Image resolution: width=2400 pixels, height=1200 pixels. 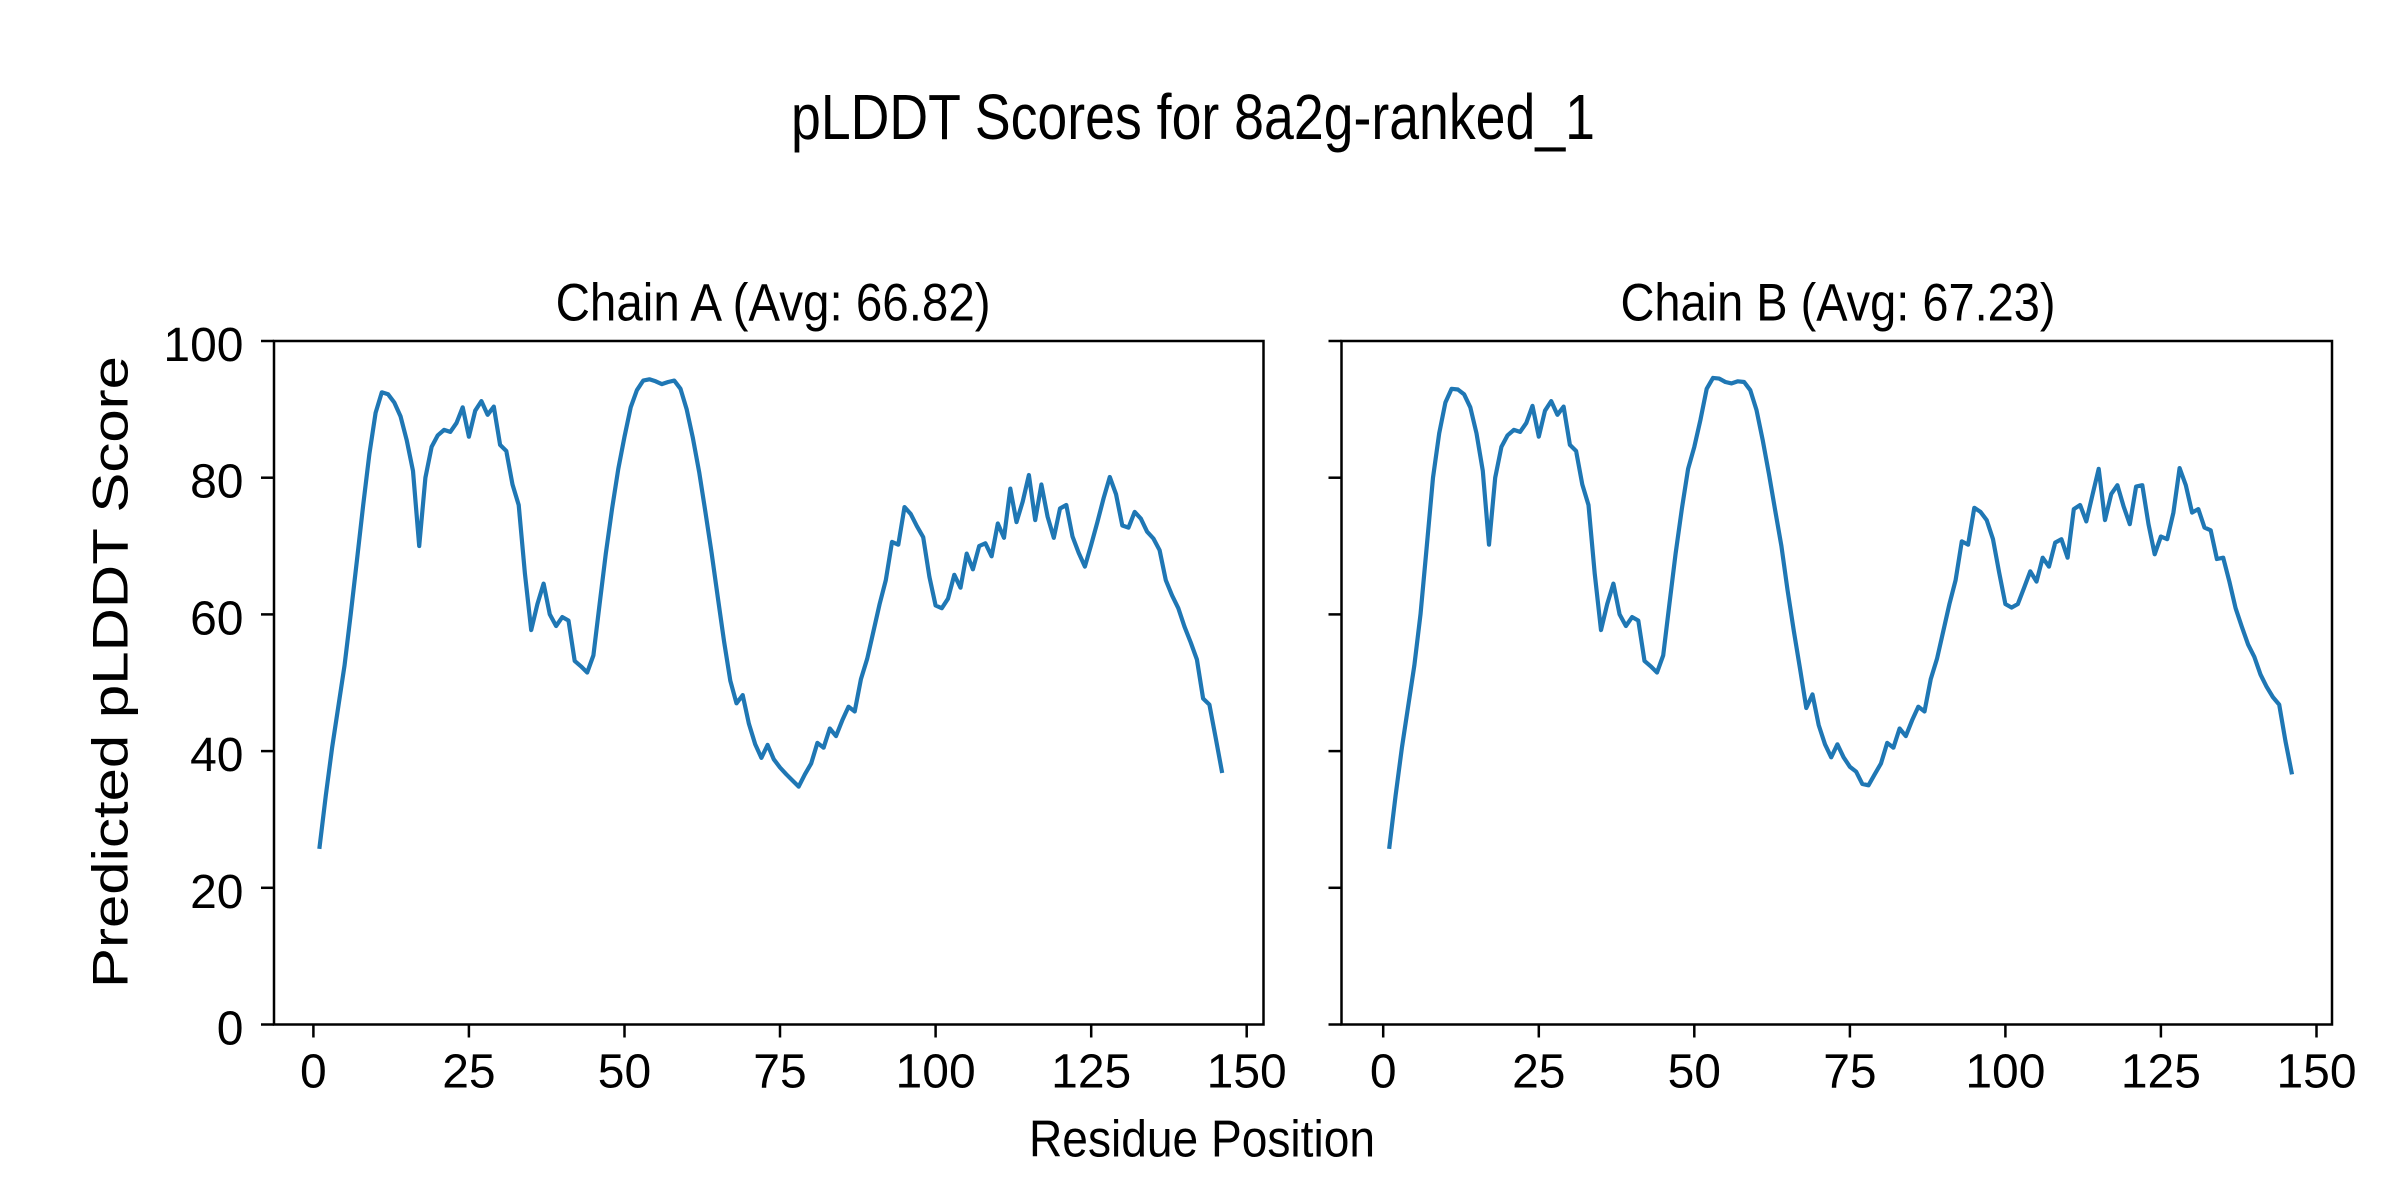 What do you see at coordinates (216, 482) in the screenshot?
I see `svg-text: 80` at bounding box center [216, 482].